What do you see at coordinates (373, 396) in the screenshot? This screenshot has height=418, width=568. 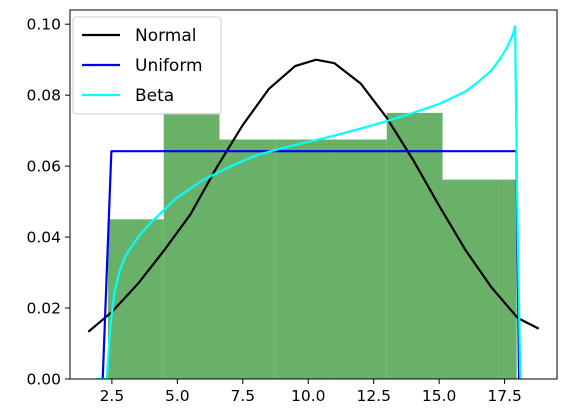 I see `x-tick-label: 12.5` at bounding box center [373, 396].